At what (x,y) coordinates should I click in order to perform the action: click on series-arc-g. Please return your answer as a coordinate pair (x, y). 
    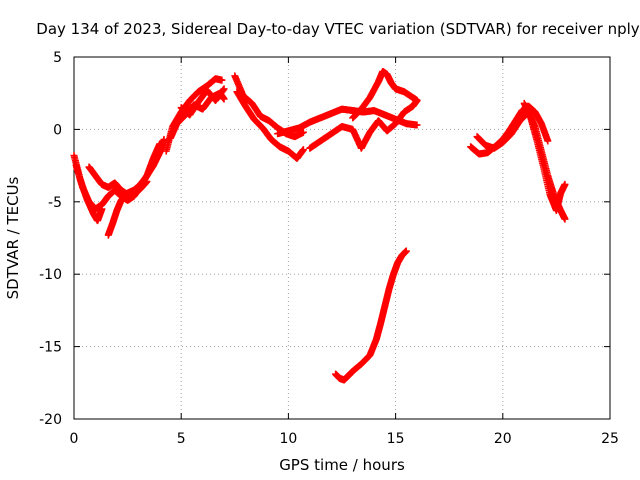
    Looking at the image, I should click on (202, 102).